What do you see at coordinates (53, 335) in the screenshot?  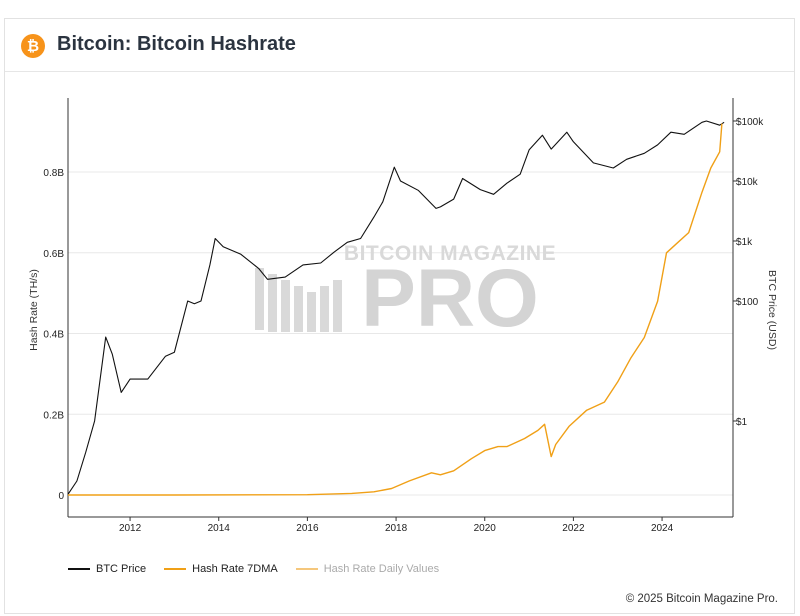 I see `y-left-tick-label: 0.4B` at bounding box center [53, 335].